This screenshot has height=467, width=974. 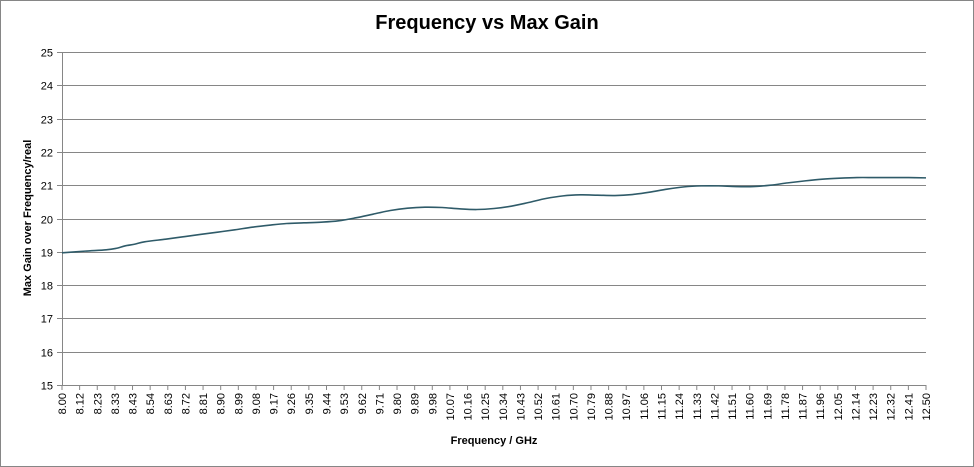 I want to click on x-tick-label: 11.24, so click(x=680, y=406).